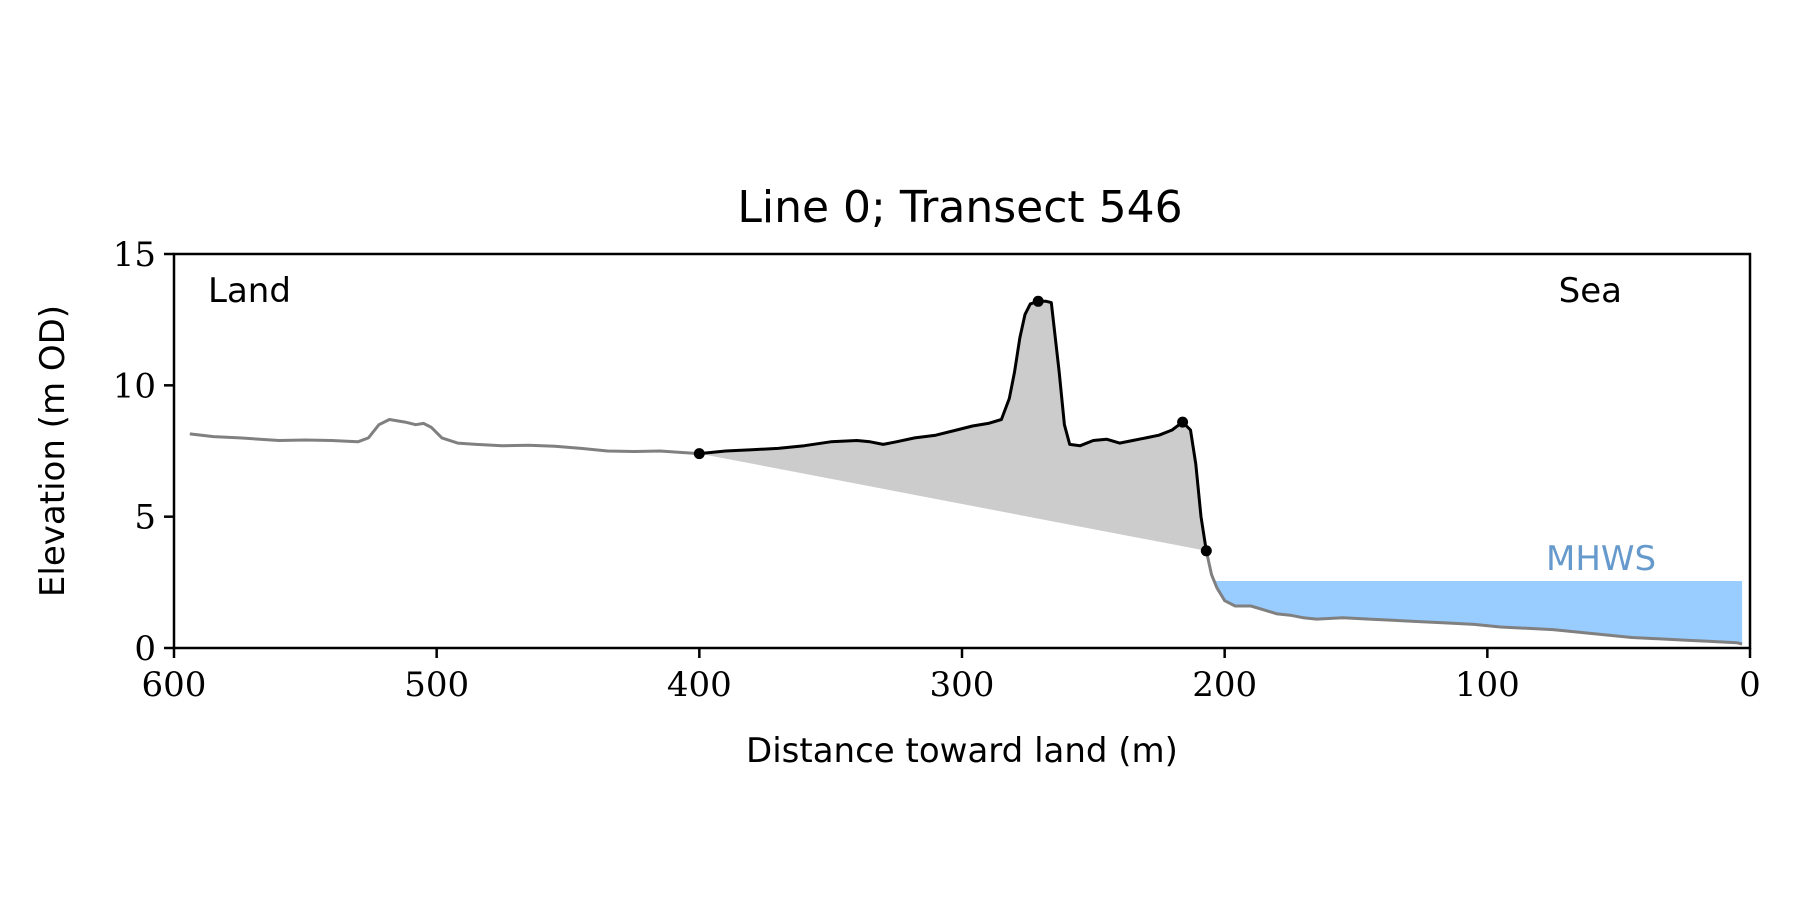 This screenshot has width=1800, height=900. I want to click on y-tick-label: 15, so click(134, 255).